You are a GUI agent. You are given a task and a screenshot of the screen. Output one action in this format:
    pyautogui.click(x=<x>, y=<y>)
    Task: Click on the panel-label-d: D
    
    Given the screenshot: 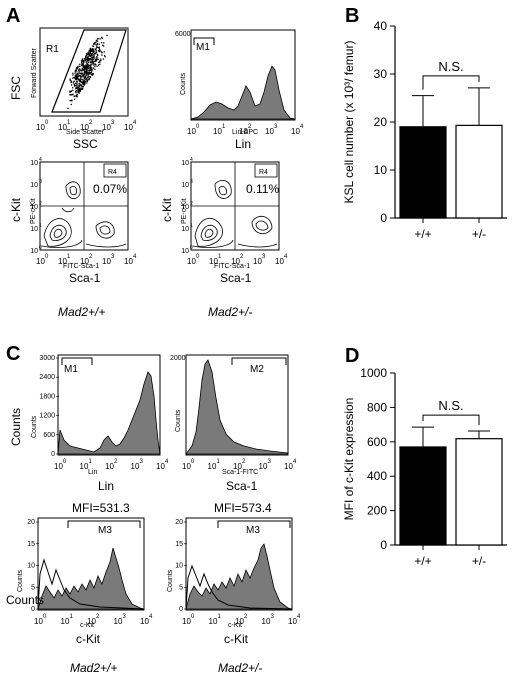 What is the action you would take?
    pyautogui.click(x=352, y=356)
    